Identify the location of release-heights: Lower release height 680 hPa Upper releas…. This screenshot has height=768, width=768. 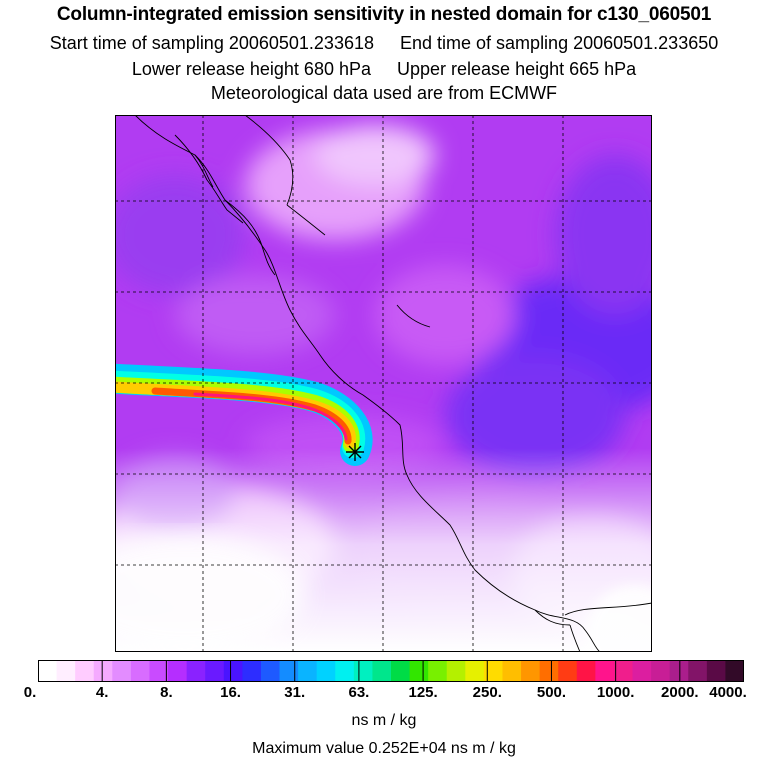
(384, 69).